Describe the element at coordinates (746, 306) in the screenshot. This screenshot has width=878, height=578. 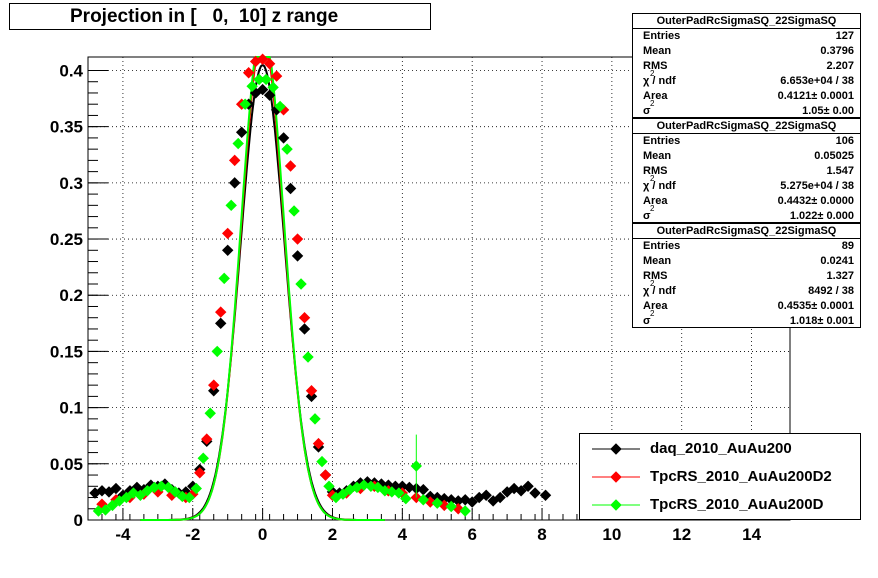
I see `stats-row-area: Area 0.4535± 0.0001` at that location.